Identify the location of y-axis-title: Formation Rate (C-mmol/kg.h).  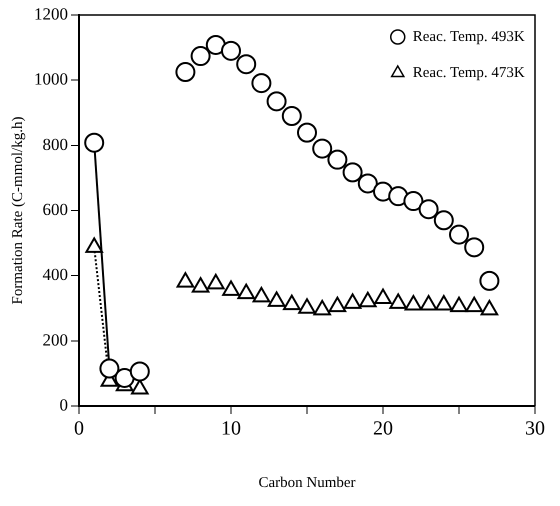
(18, 210).